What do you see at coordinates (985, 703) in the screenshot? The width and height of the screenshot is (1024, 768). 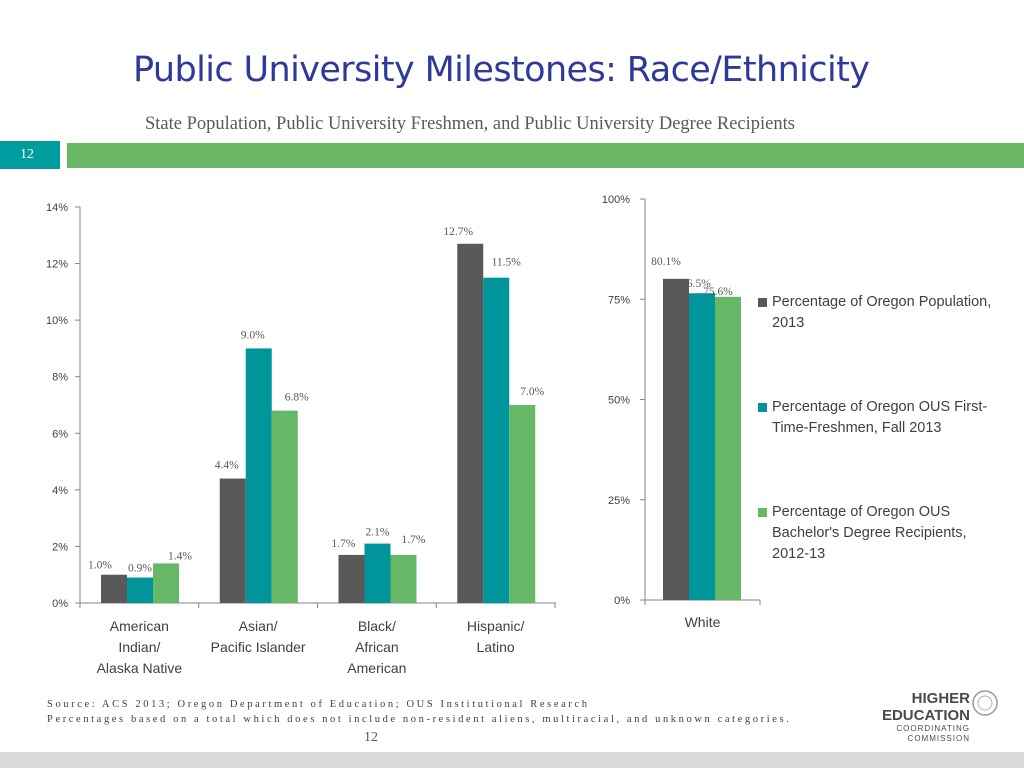 I see `oregon-seal-icon` at bounding box center [985, 703].